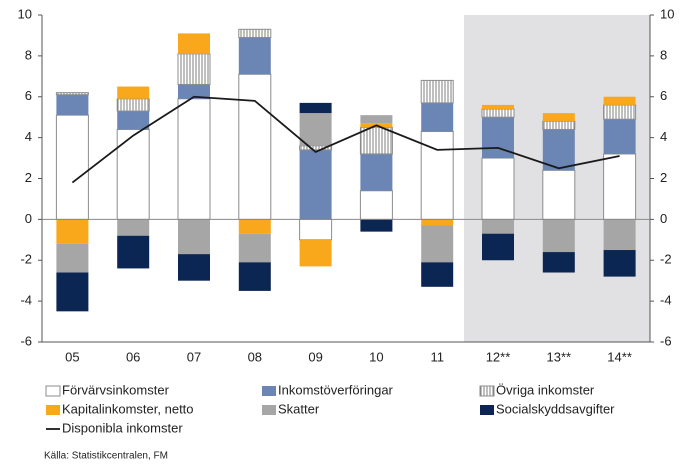 Image resolution: width=681 pixels, height=466 pixels. I want to click on x-tick-label: 05, so click(72, 356).